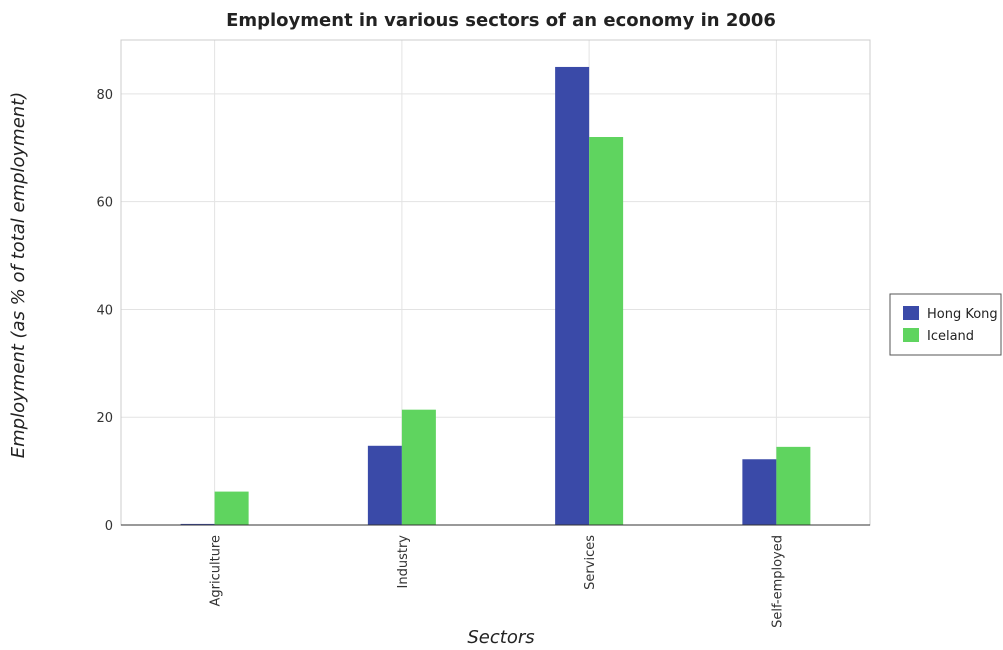  What do you see at coordinates (216, 571) in the screenshot?
I see `x-tick-label-agriculture: Agriculture` at bounding box center [216, 571].